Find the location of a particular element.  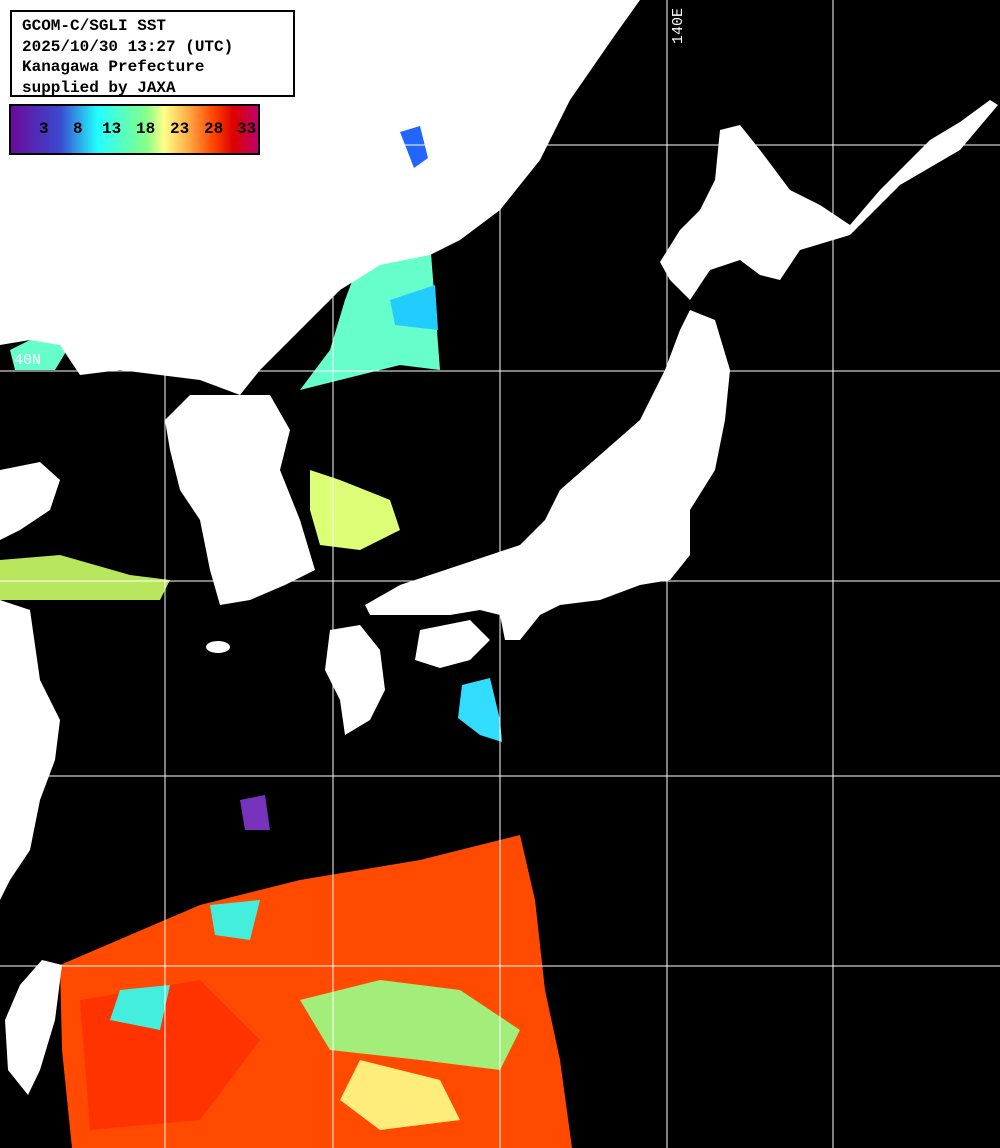

data-supplier: supplied by JAXA is located at coordinates (99, 87).